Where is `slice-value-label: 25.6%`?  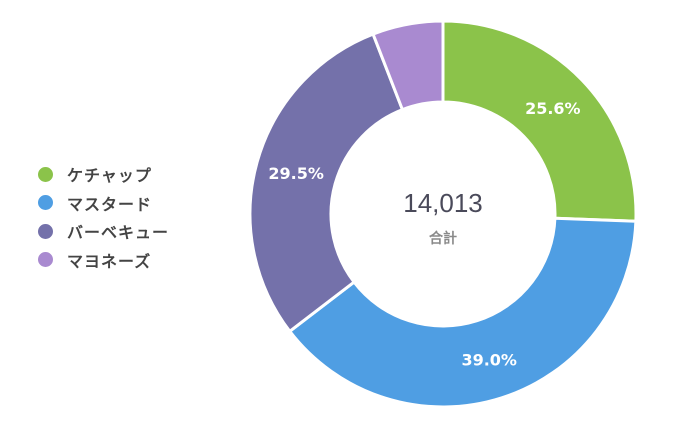 slice-value-label: 25.6% is located at coordinates (553, 108).